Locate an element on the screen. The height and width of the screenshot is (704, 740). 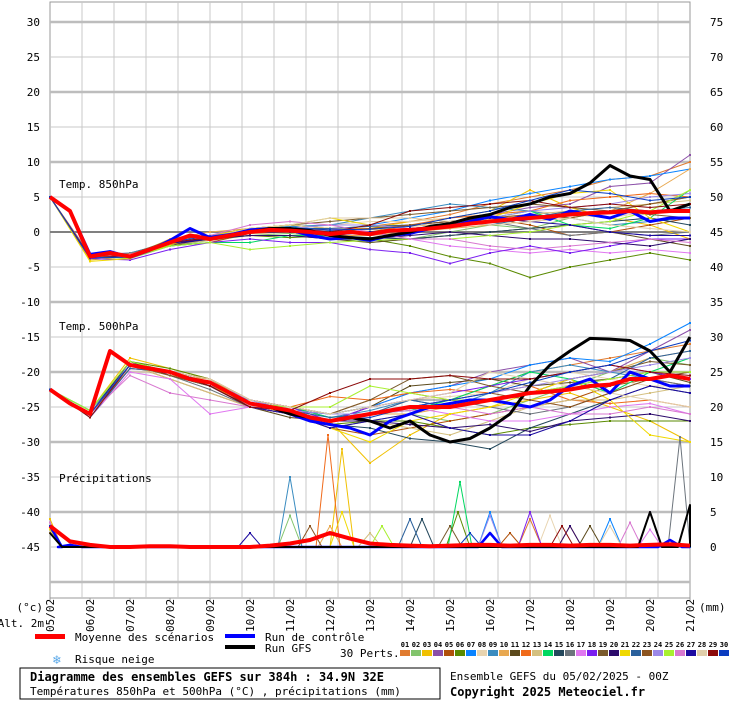
member-number-label: 21 is located at coordinates (625, 645).